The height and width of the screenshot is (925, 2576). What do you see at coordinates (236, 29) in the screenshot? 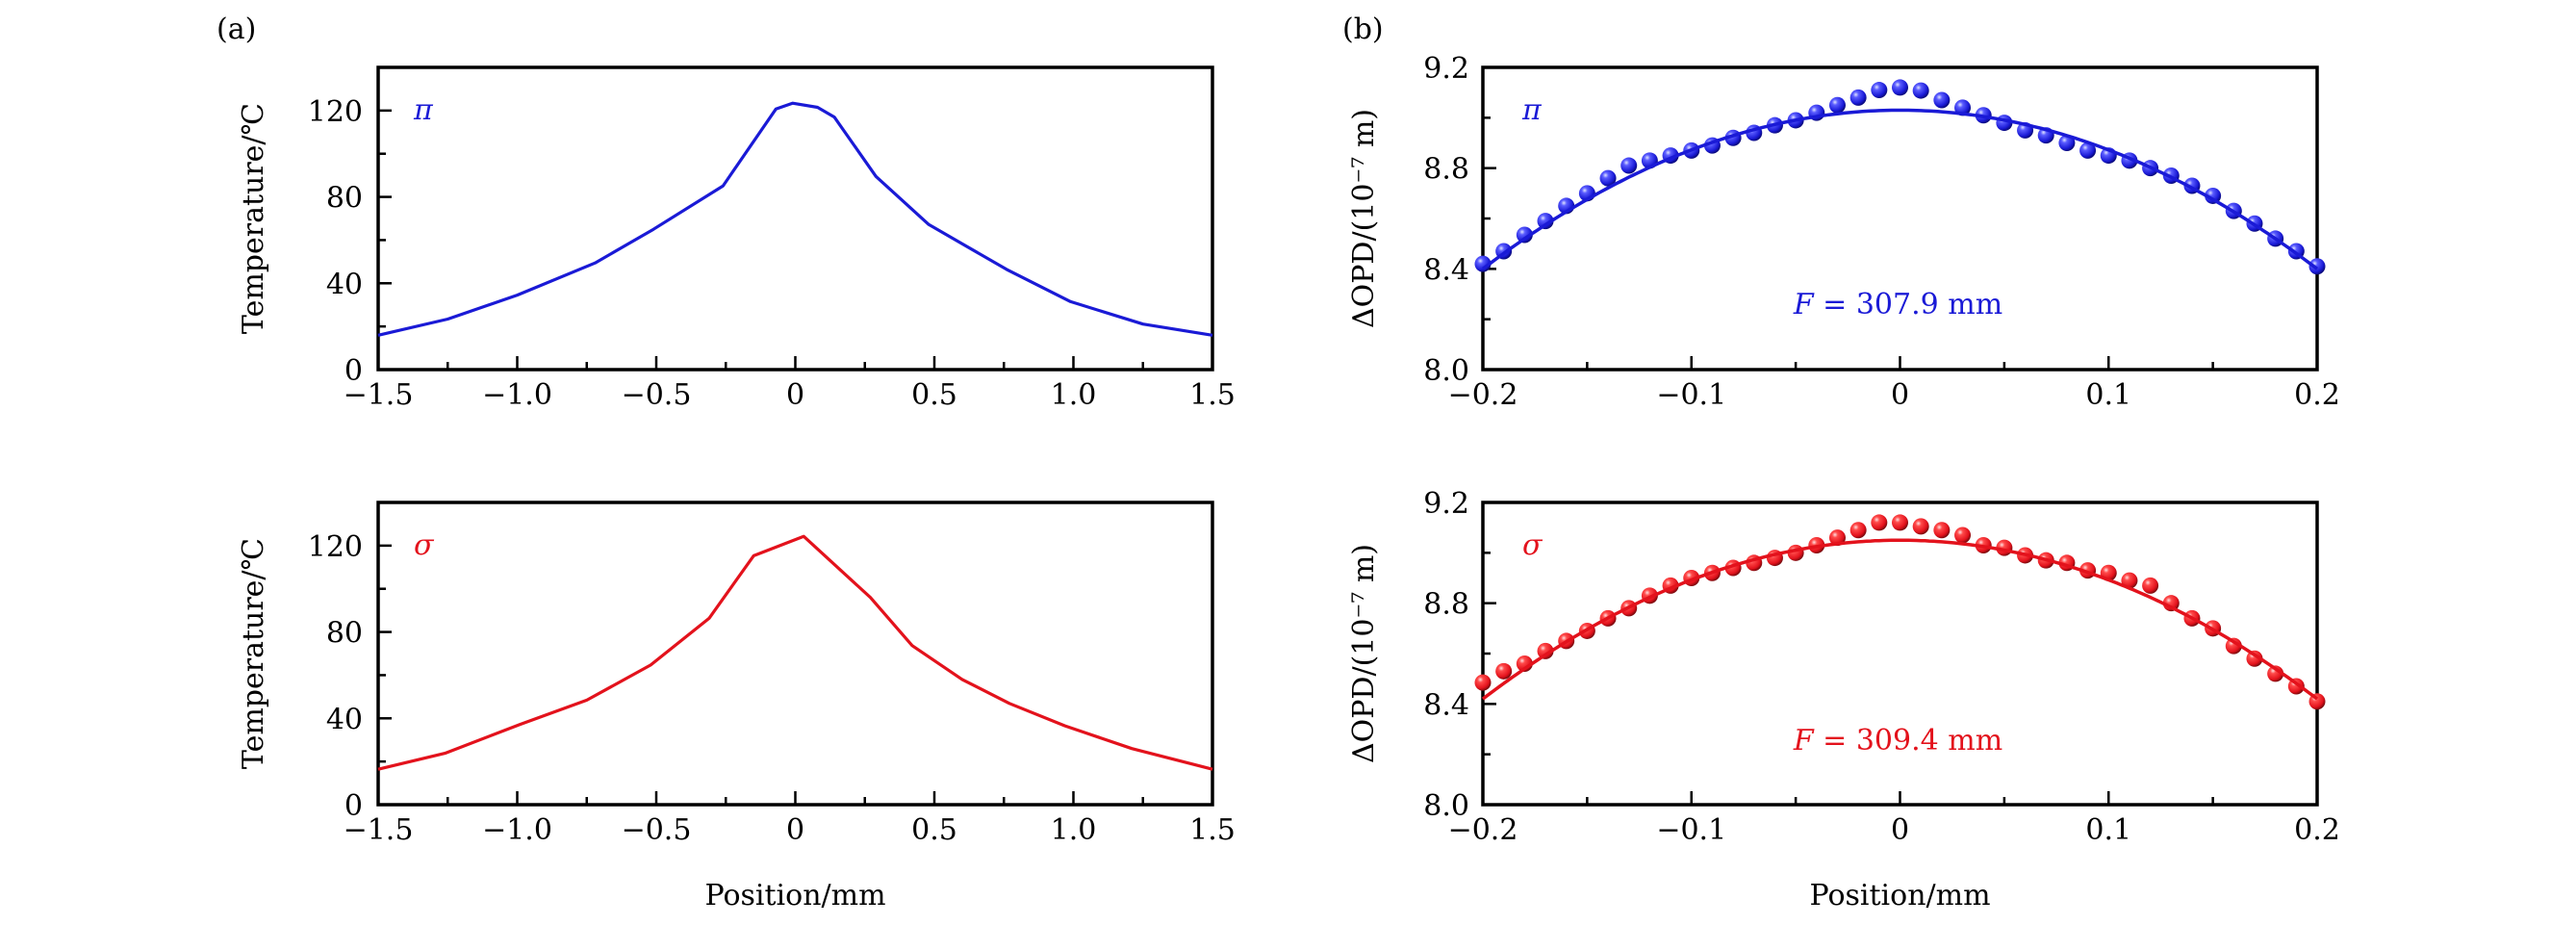
I see `panel-label-a: (a)` at bounding box center [236, 29].